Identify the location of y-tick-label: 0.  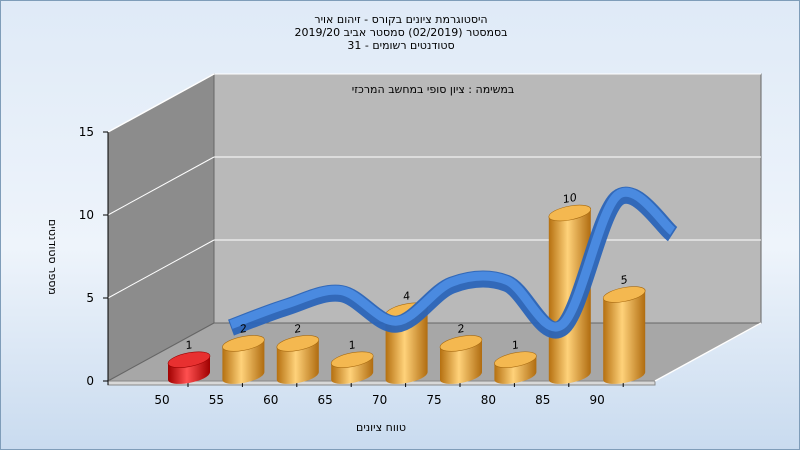
(90, 381).